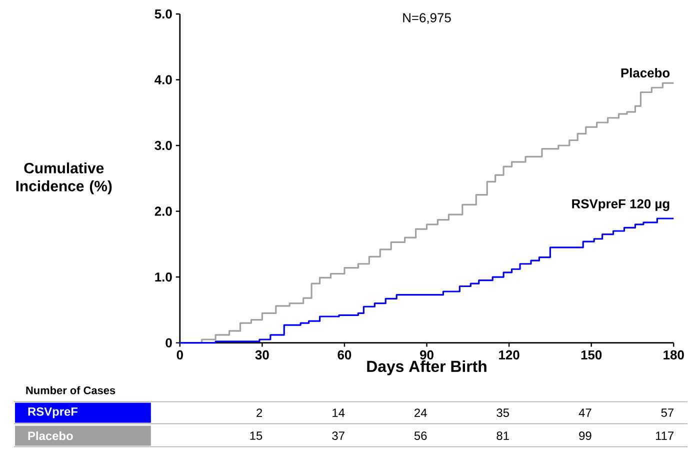 This screenshot has height=450, width=688. I want to click on series-label: Placebo, so click(645, 73).